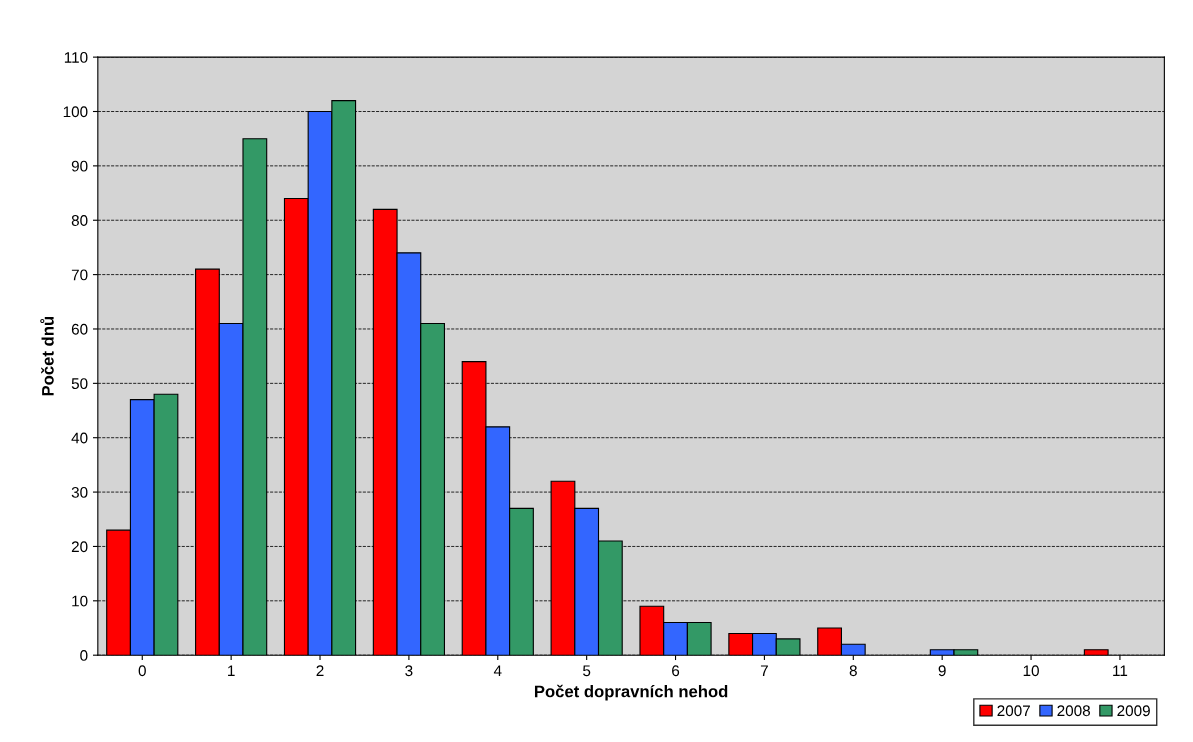  I want to click on y-tick-label: 10, so click(80, 601).